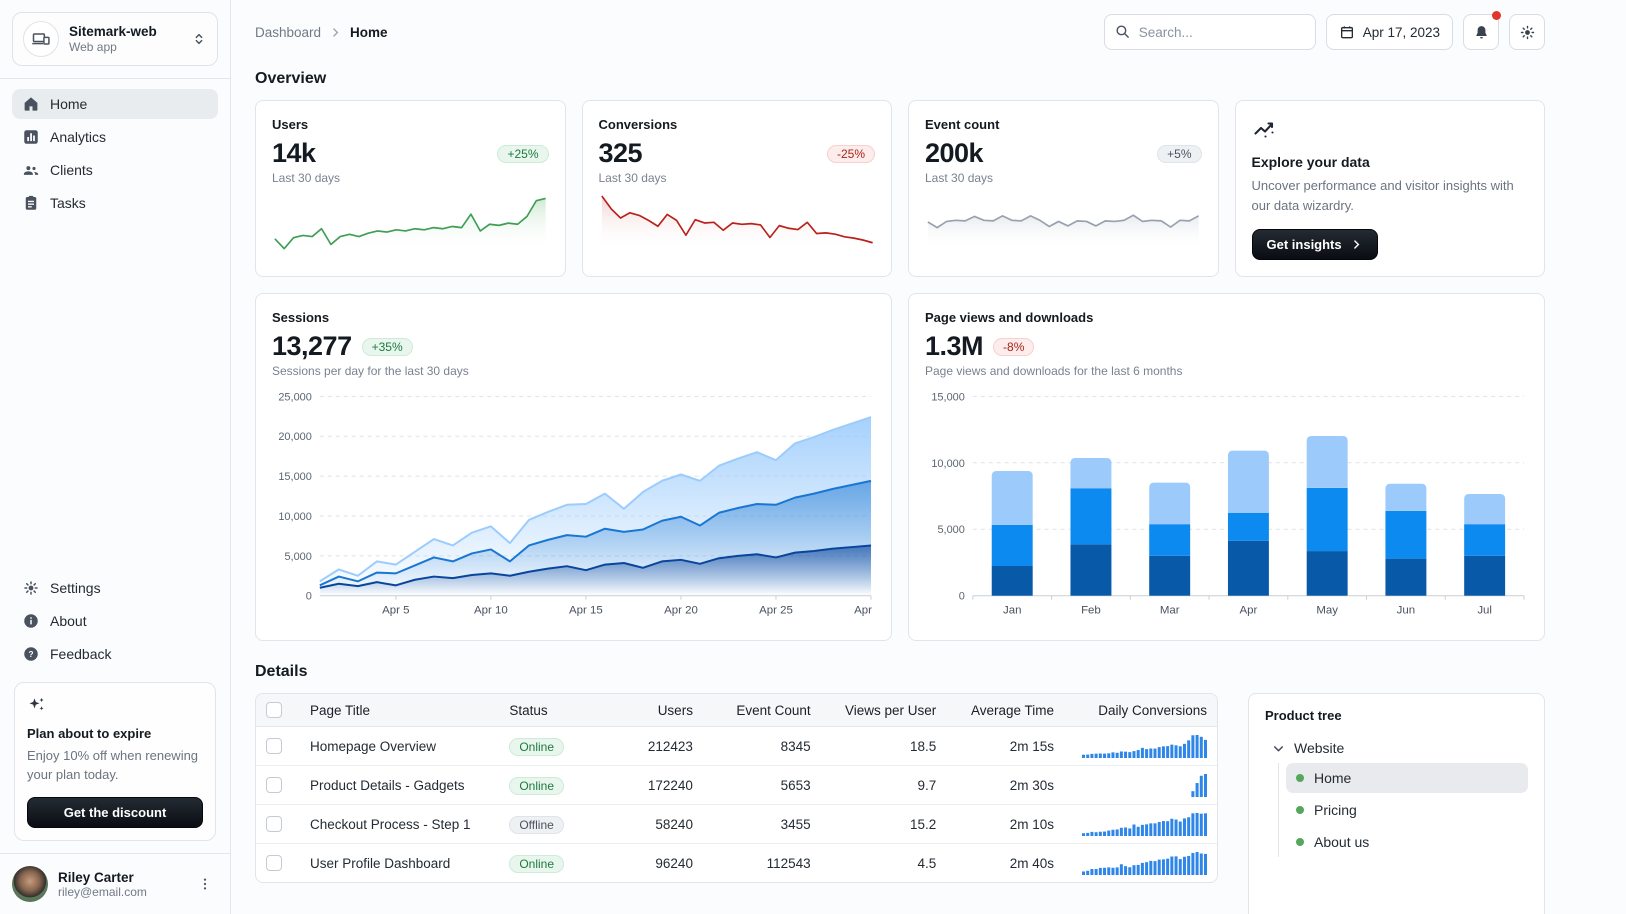 Image resolution: width=1626 pixels, height=914 pixels. I want to click on insights-icon, so click(1264, 130).